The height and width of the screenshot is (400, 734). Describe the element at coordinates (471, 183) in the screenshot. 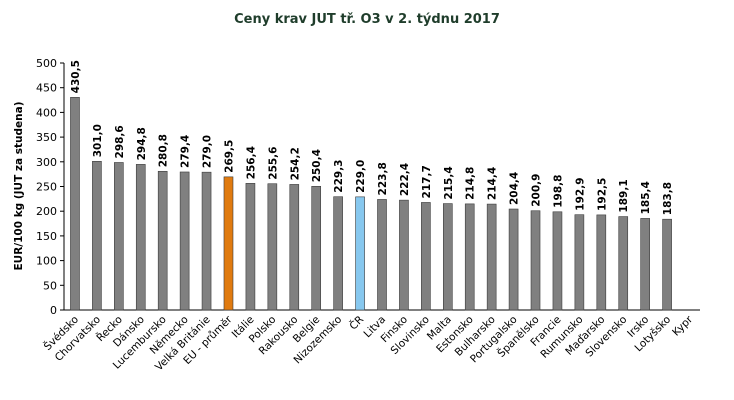

I see `data-label: 214,8` at that location.